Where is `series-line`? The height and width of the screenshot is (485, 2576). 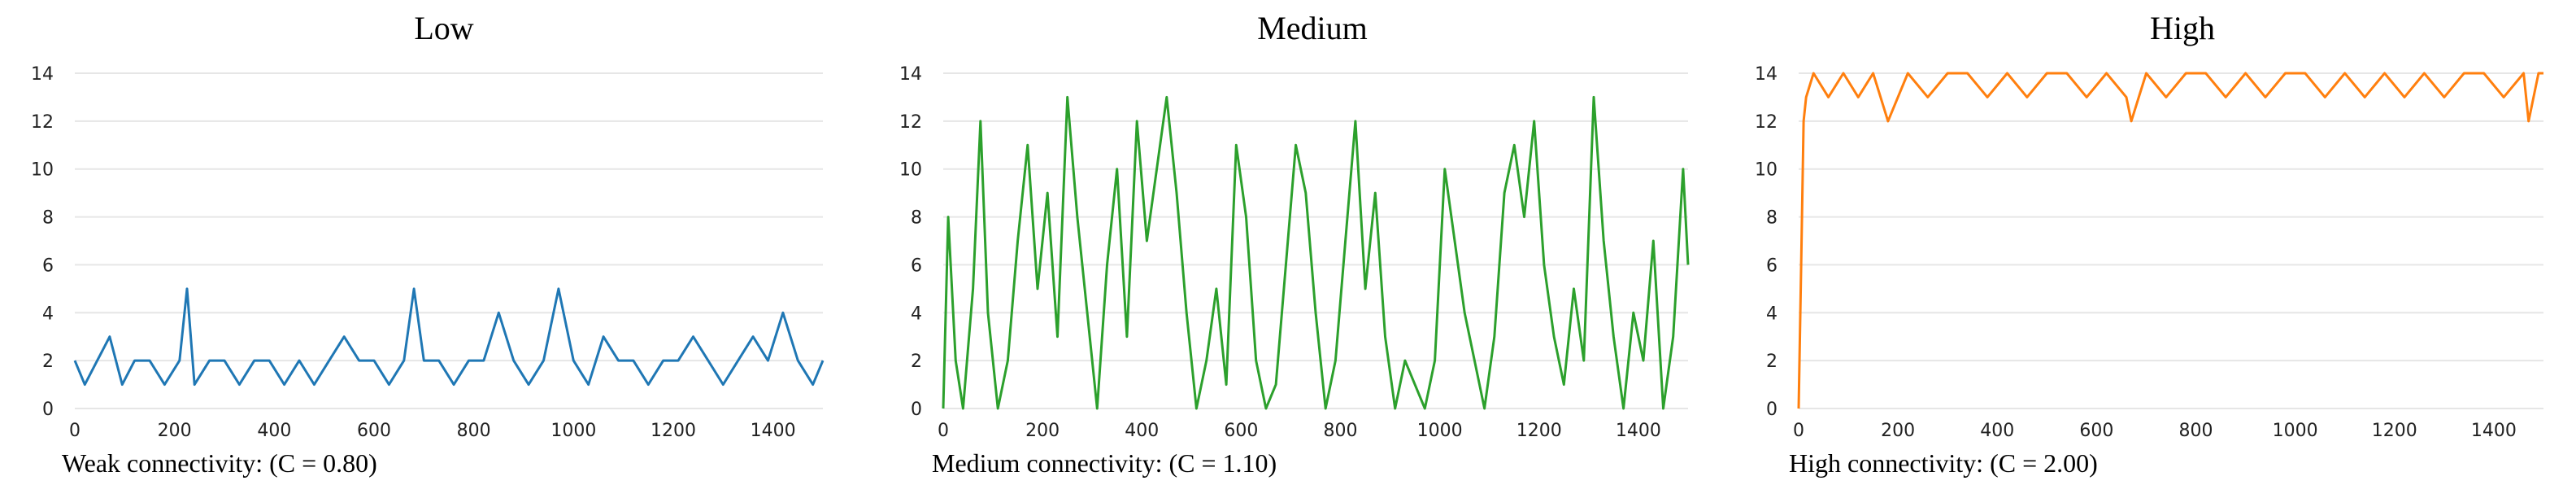 series-line is located at coordinates (449, 337).